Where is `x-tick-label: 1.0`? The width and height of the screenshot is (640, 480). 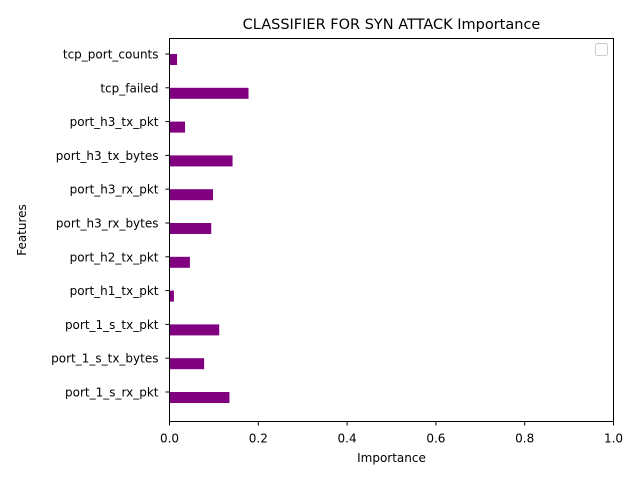 x-tick-label: 1.0 is located at coordinates (613, 439).